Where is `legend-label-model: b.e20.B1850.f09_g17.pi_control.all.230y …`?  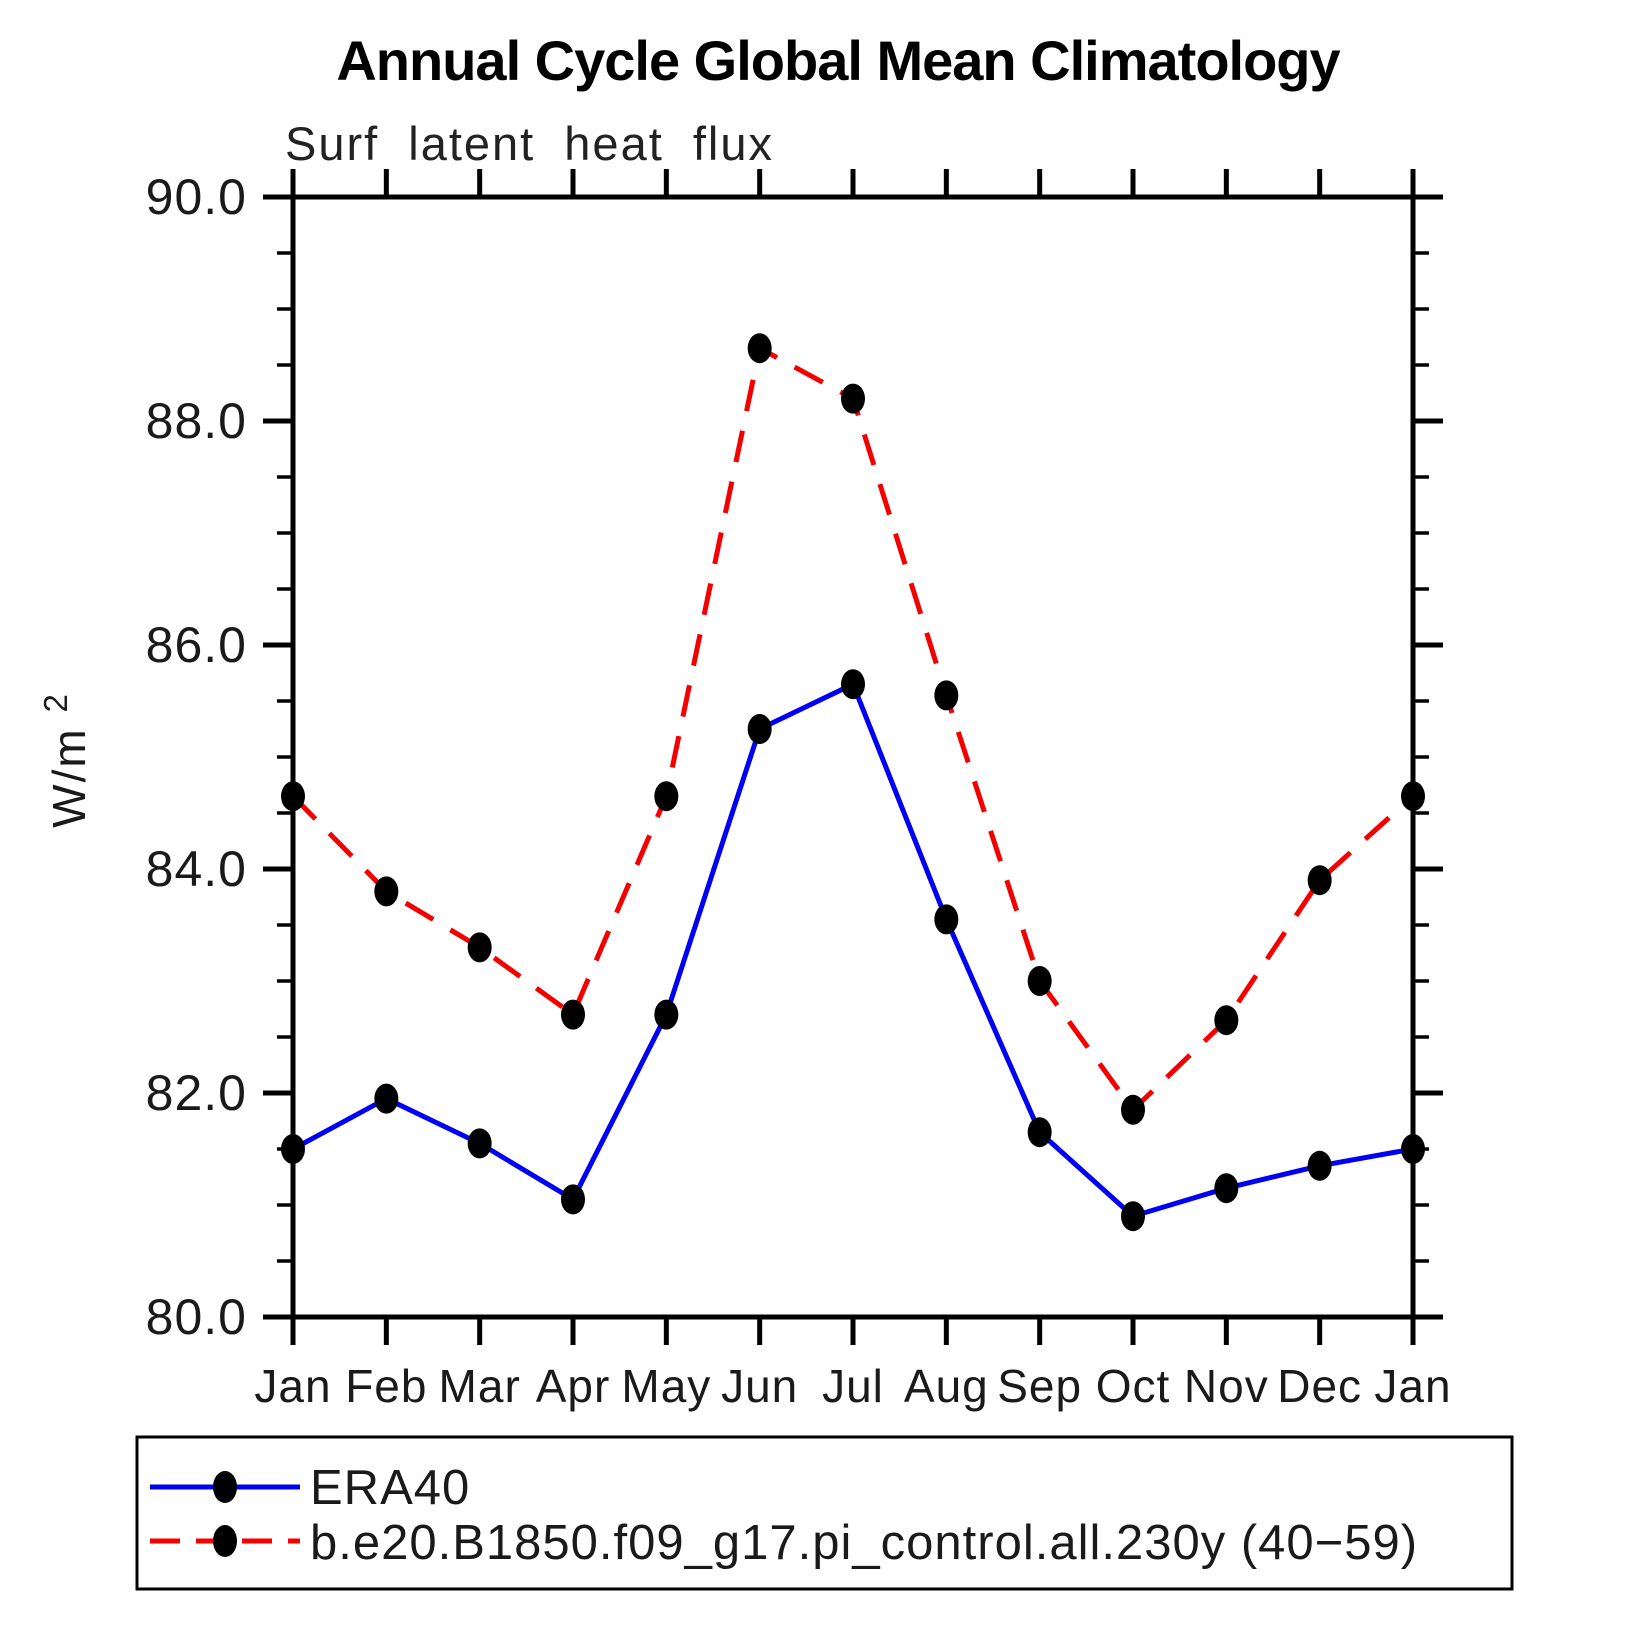
legend-label-model: b.e20.B1850.f09_g17.pi_control.all.230y … is located at coordinates (864, 1543).